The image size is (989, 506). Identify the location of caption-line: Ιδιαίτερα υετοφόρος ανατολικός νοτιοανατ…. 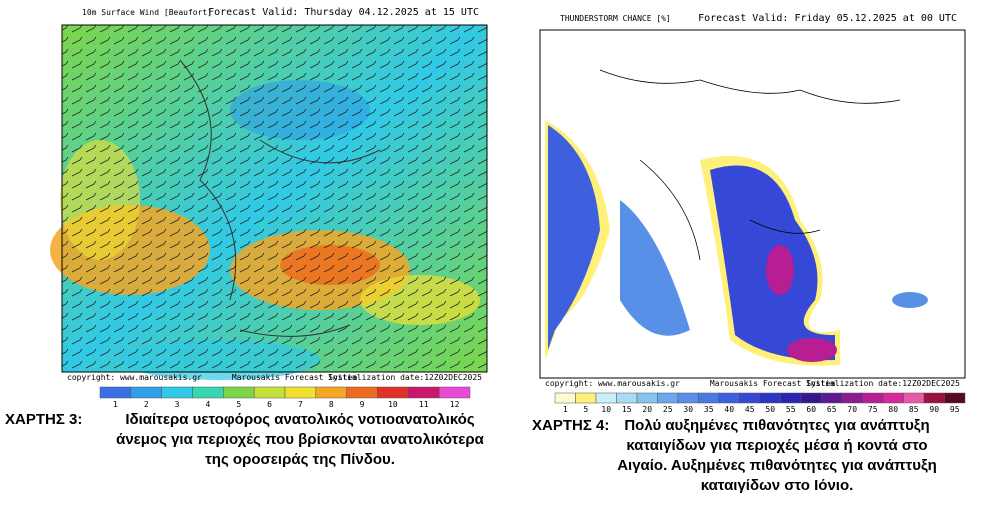
(299, 419).